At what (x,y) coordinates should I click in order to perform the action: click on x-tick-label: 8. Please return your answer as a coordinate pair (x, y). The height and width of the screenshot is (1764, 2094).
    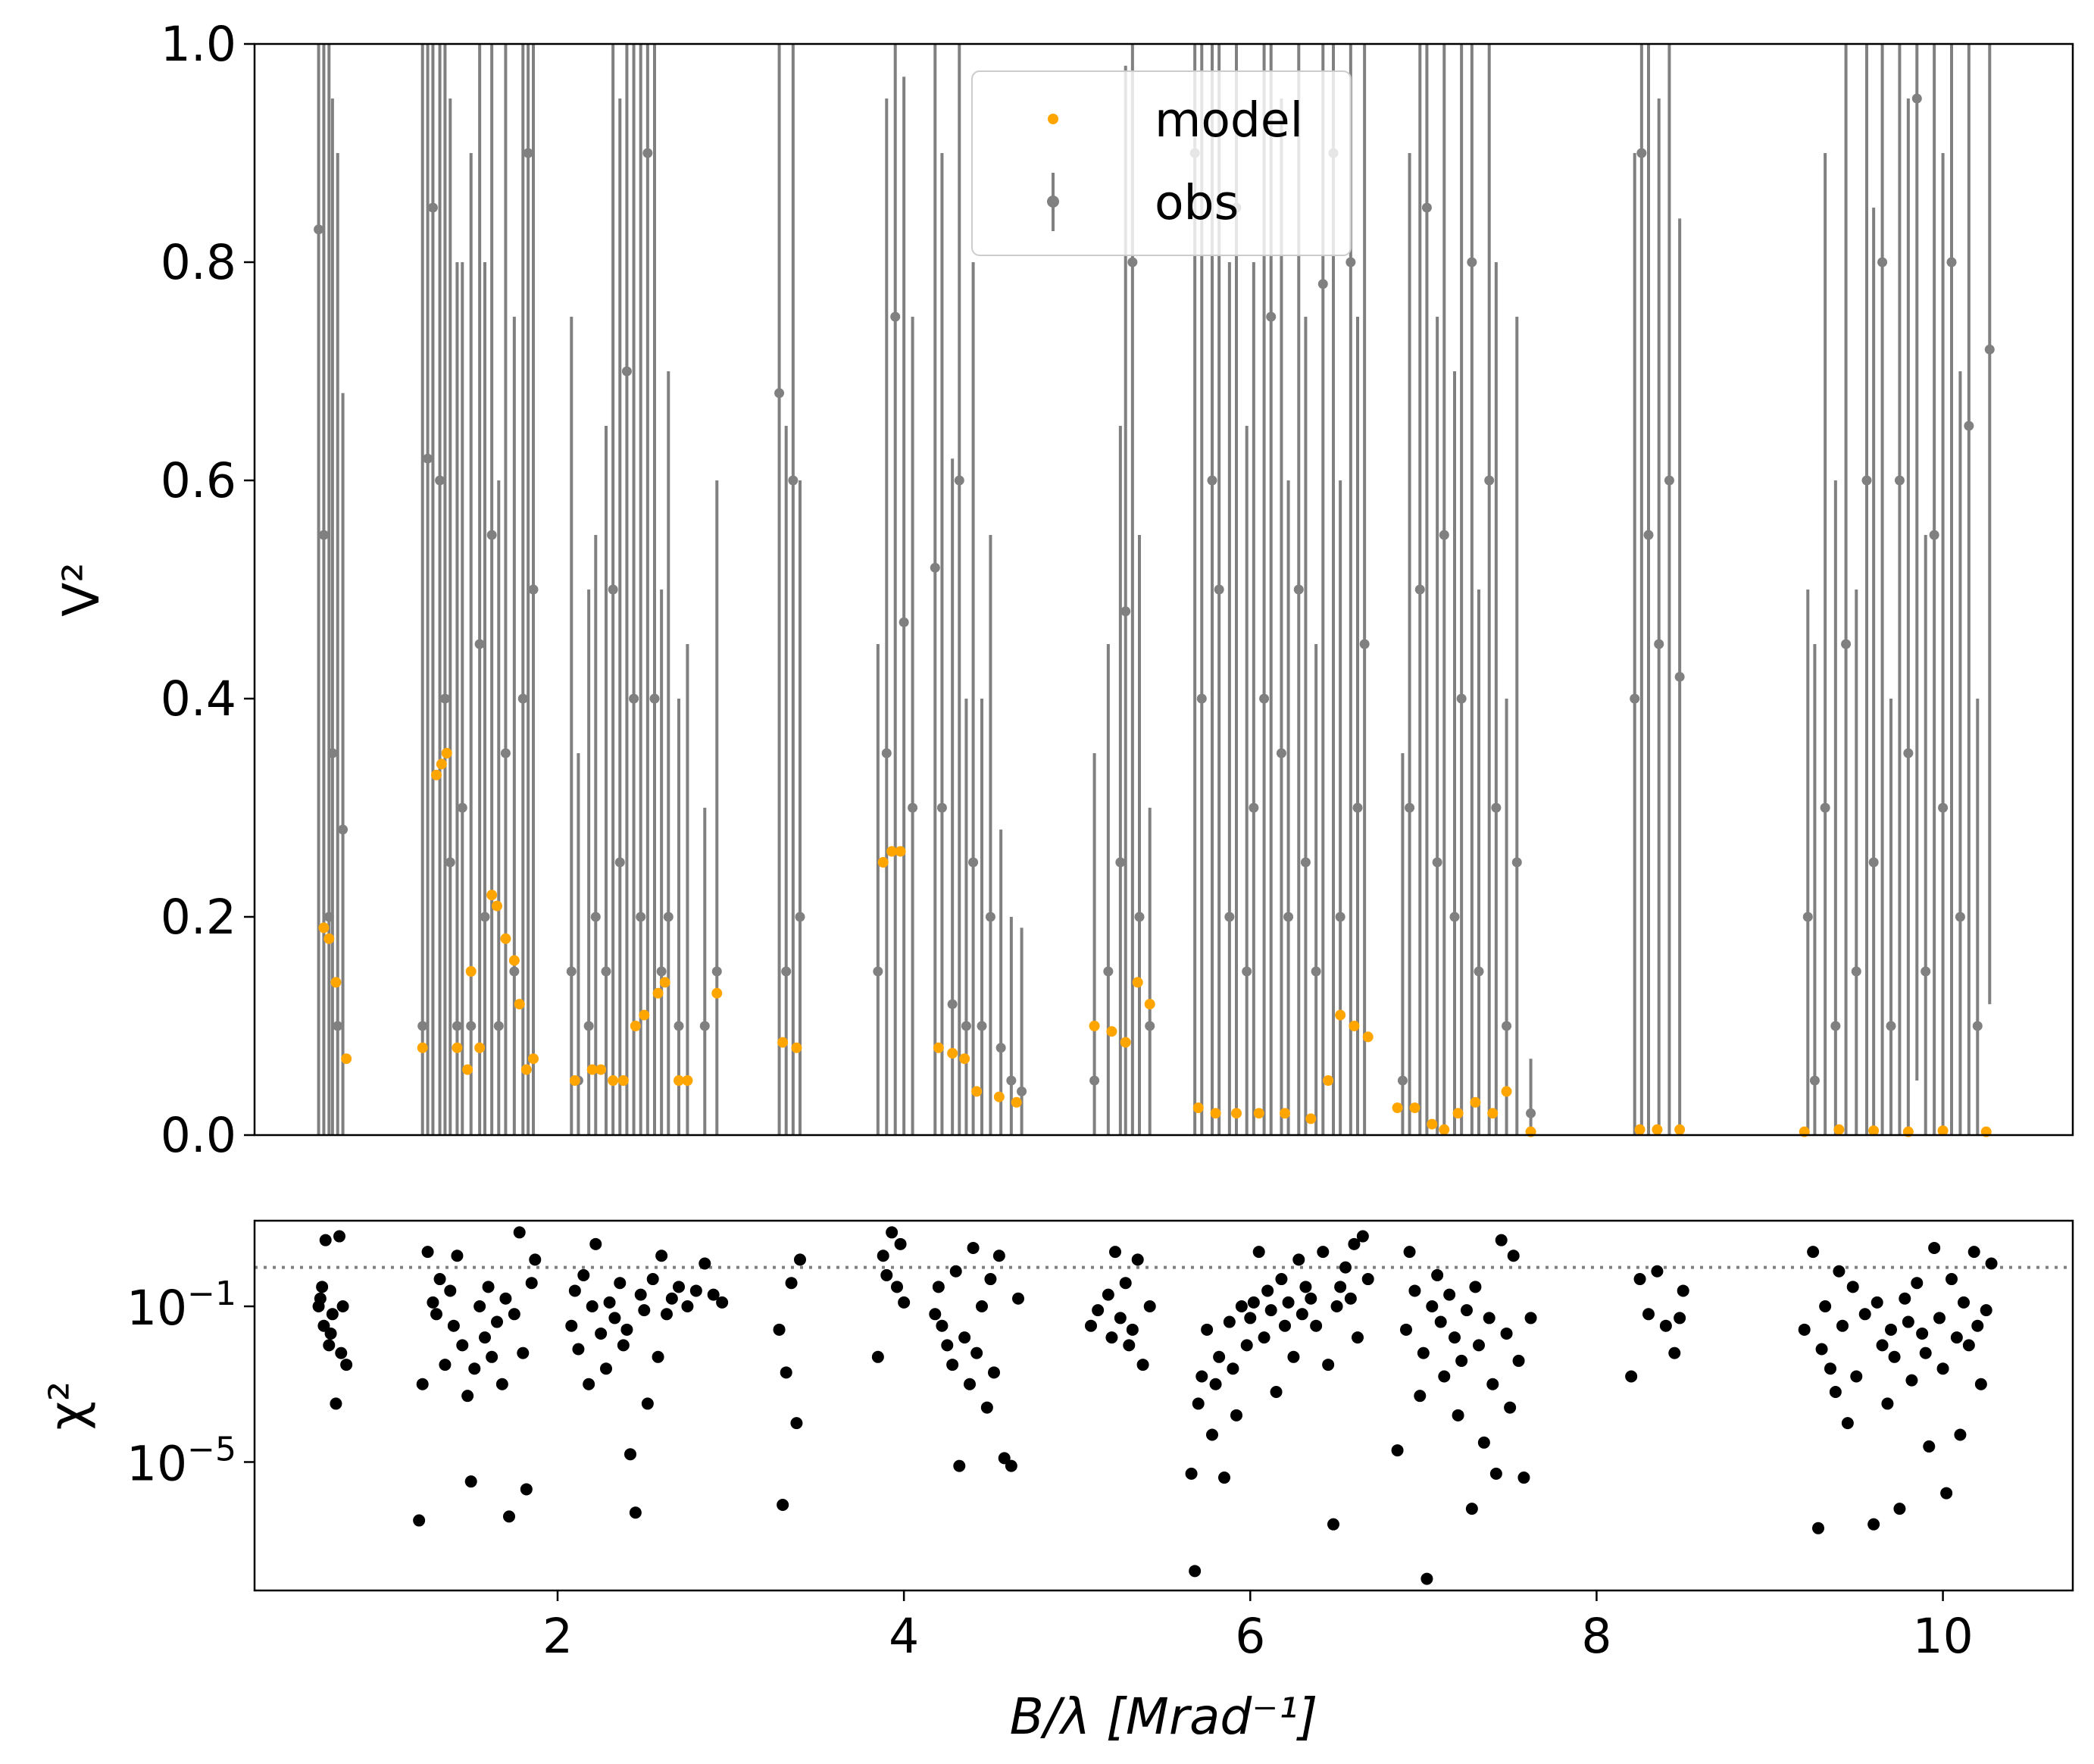
    Looking at the image, I should click on (1596, 1636).